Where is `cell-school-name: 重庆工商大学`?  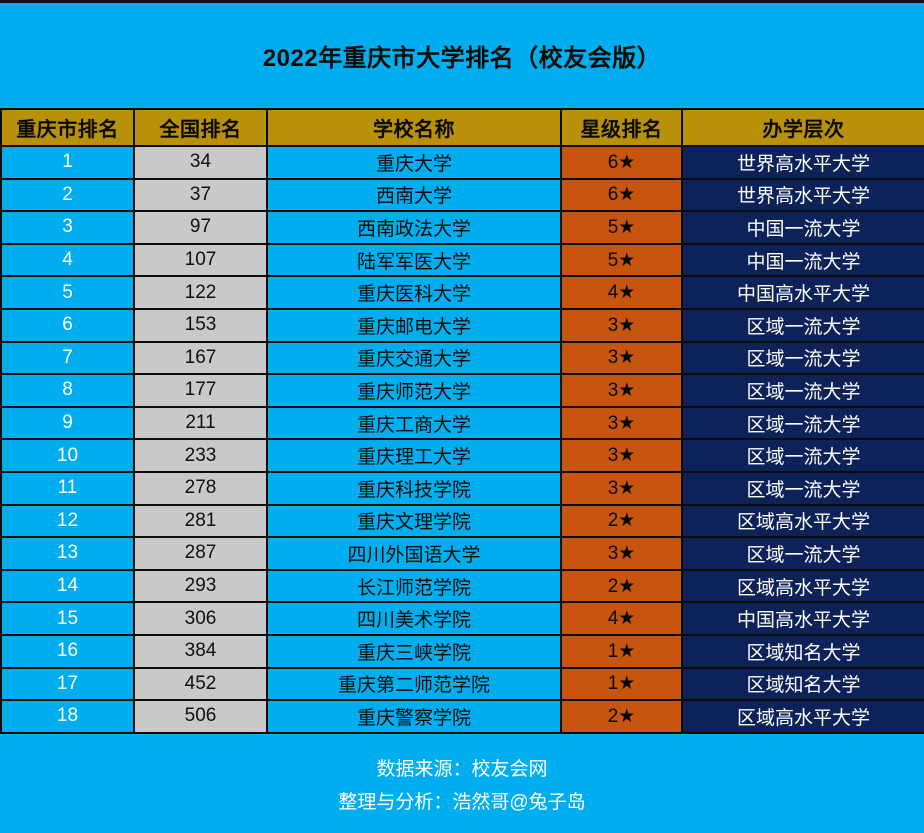 cell-school-name: 重庆工商大学 is located at coordinates (414, 423).